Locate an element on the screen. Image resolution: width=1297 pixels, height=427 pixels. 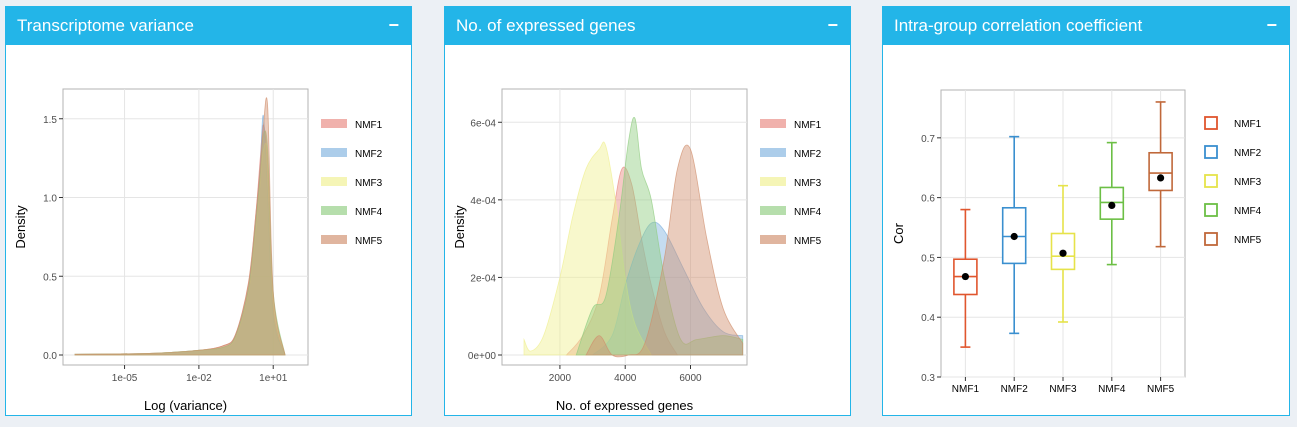
panel-title: No. of expressed genes is located at coordinates (546, 25).